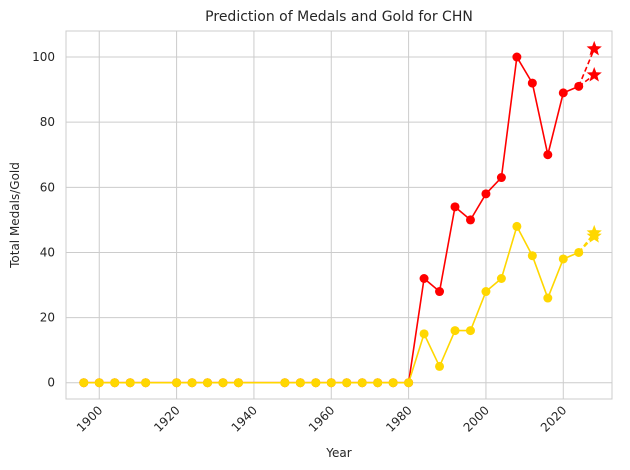 The height and width of the screenshot is (470, 630). I want to click on chart-title: Prediction of Medals and Gold for CHN, so click(339, 17).